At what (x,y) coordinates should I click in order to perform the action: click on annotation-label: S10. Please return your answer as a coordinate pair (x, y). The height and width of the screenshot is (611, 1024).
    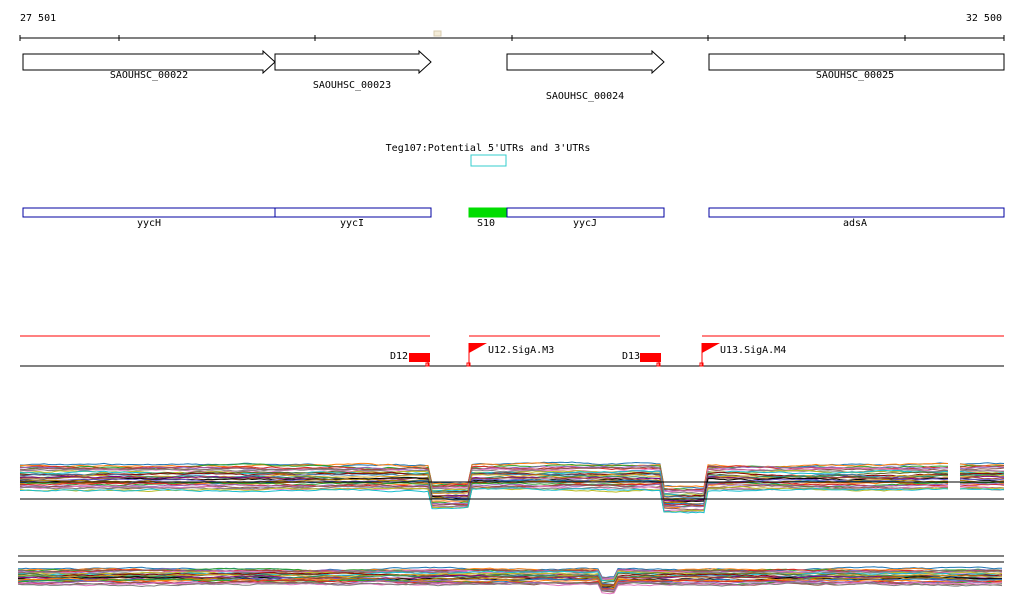
    Looking at the image, I should click on (486, 223).